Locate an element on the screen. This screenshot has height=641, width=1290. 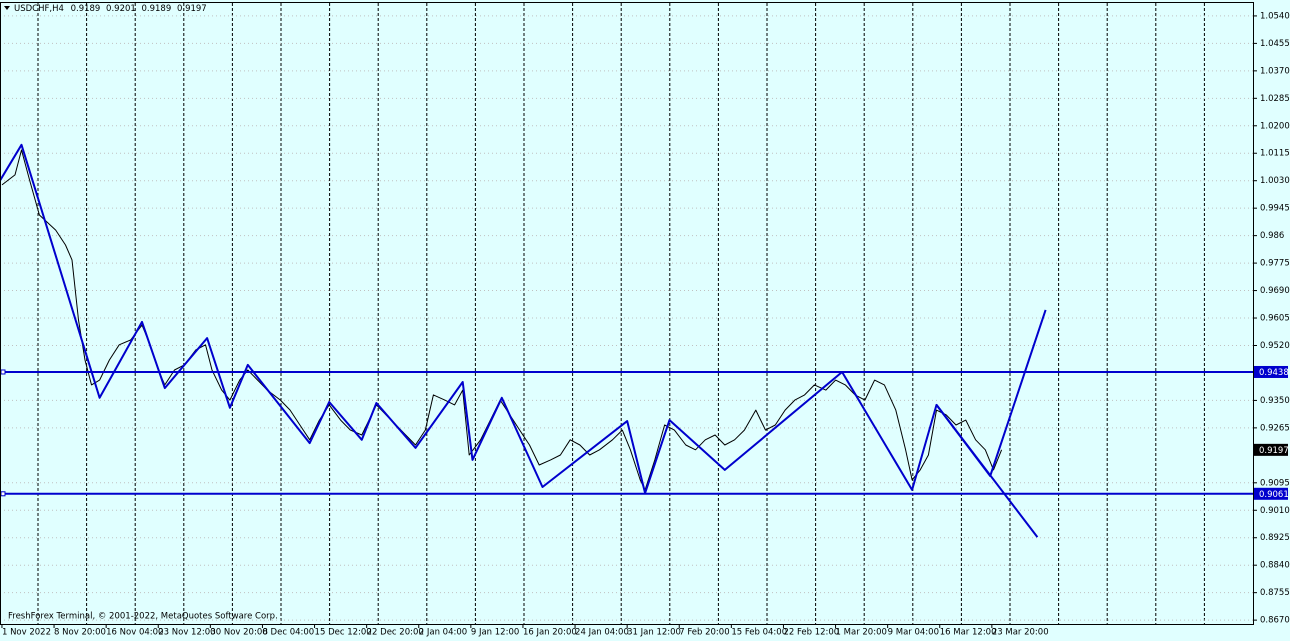
x-tick-label: 7 Feb 20:00 is located at coordinates (704, 633).